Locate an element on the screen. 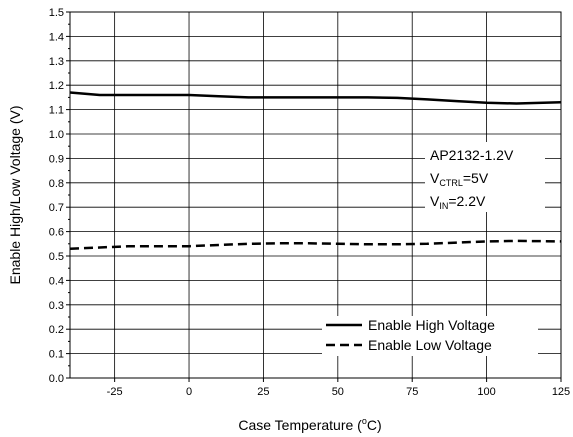  device-annotation: AP2132-1.2V VCTRL=5V VIN=2.2V is located at coordinates (485, 177).